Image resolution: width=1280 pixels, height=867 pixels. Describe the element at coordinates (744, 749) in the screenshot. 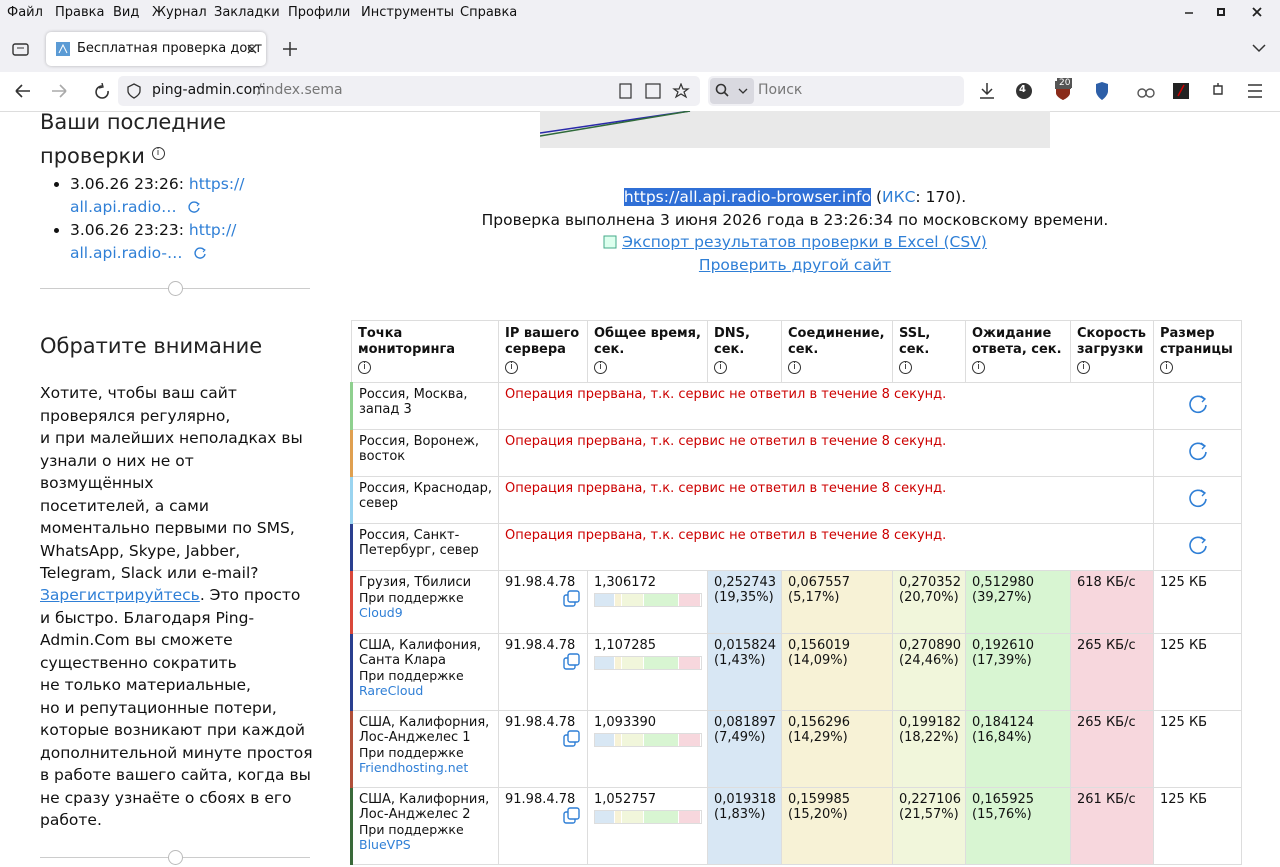

I see `dns-cell: 0,081897 (7,49%)` at that location.